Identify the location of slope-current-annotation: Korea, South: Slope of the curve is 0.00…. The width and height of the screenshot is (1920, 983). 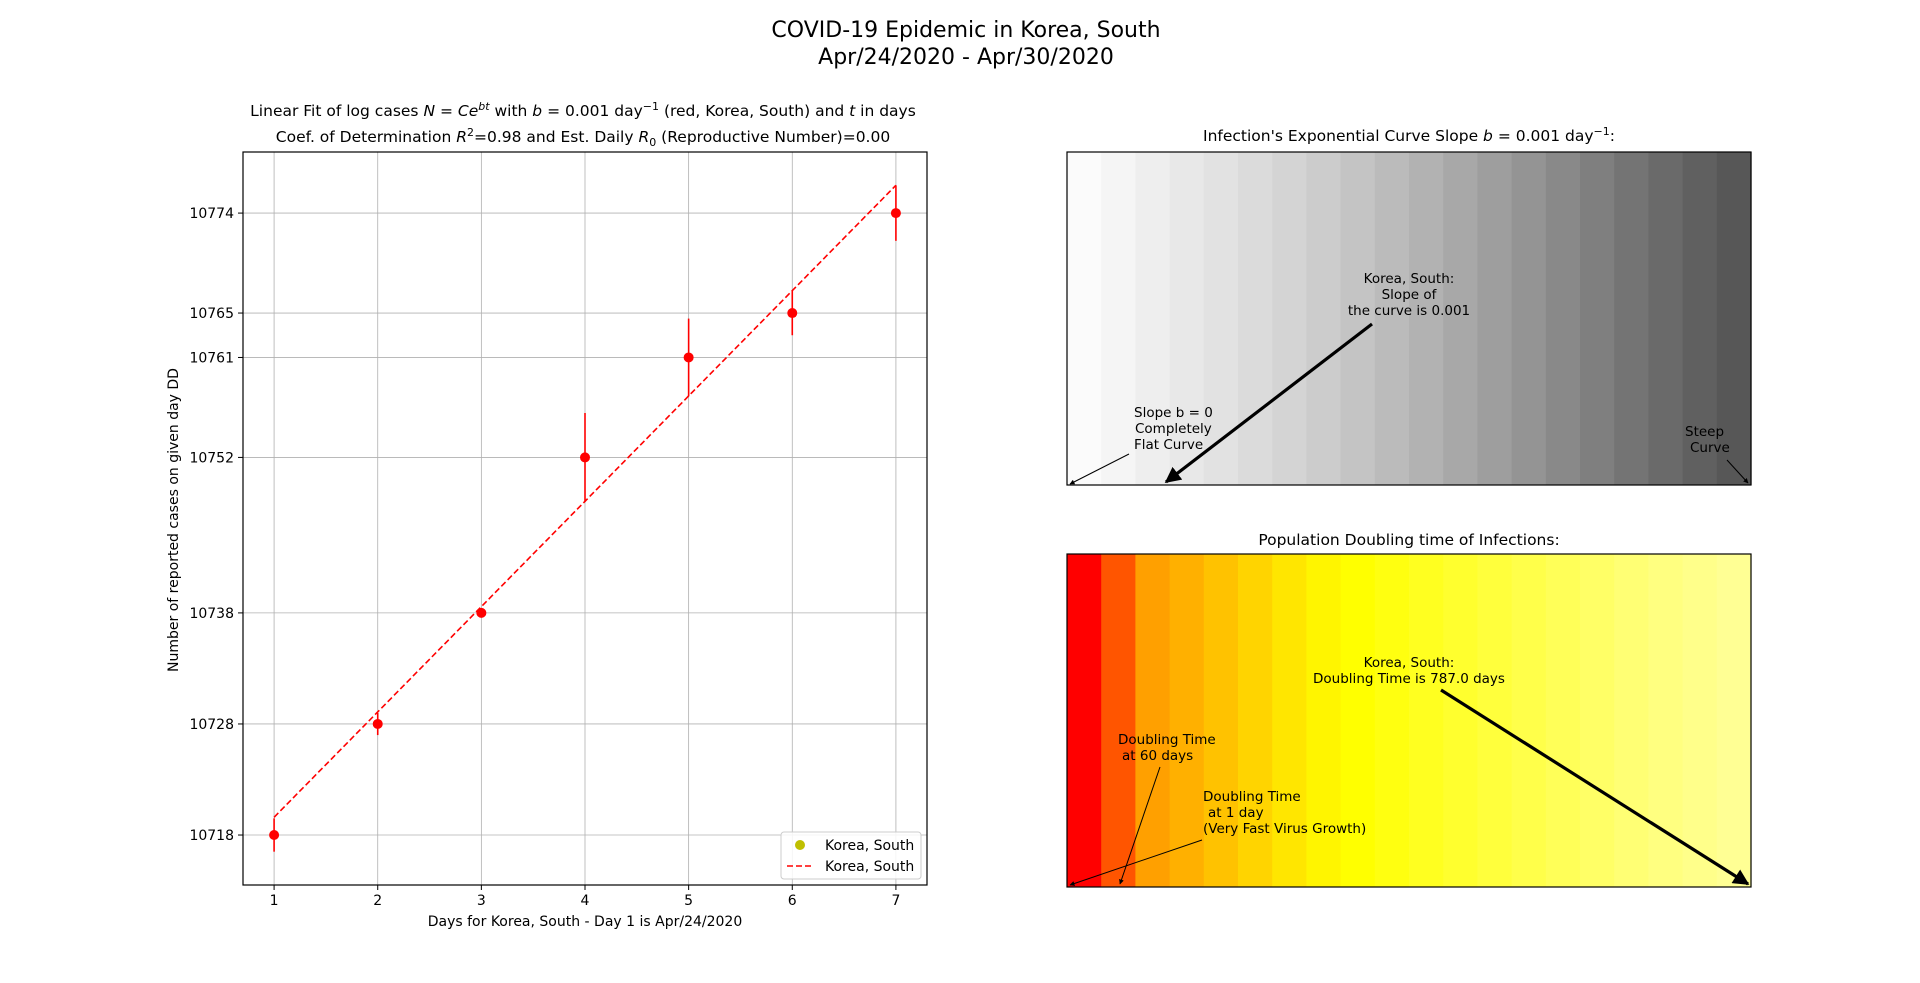
(1317, 377).